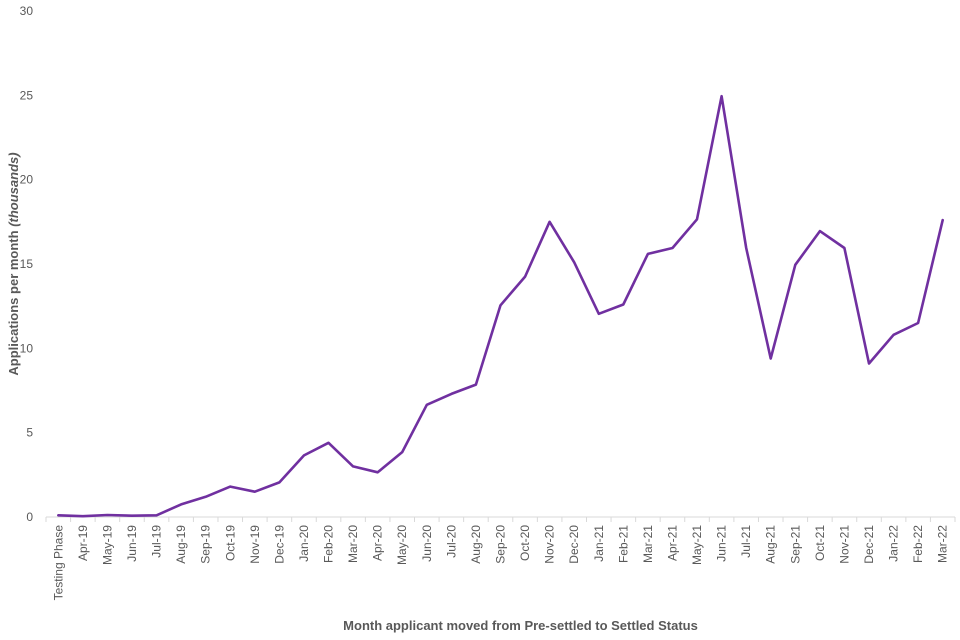 Image resolution: width=960 pixels, height=640 pixels. What do you see at coordinates (353, 544) in the screenshot?
I see `x-tick-label: Mar-20` at bounding box center [353, 544].